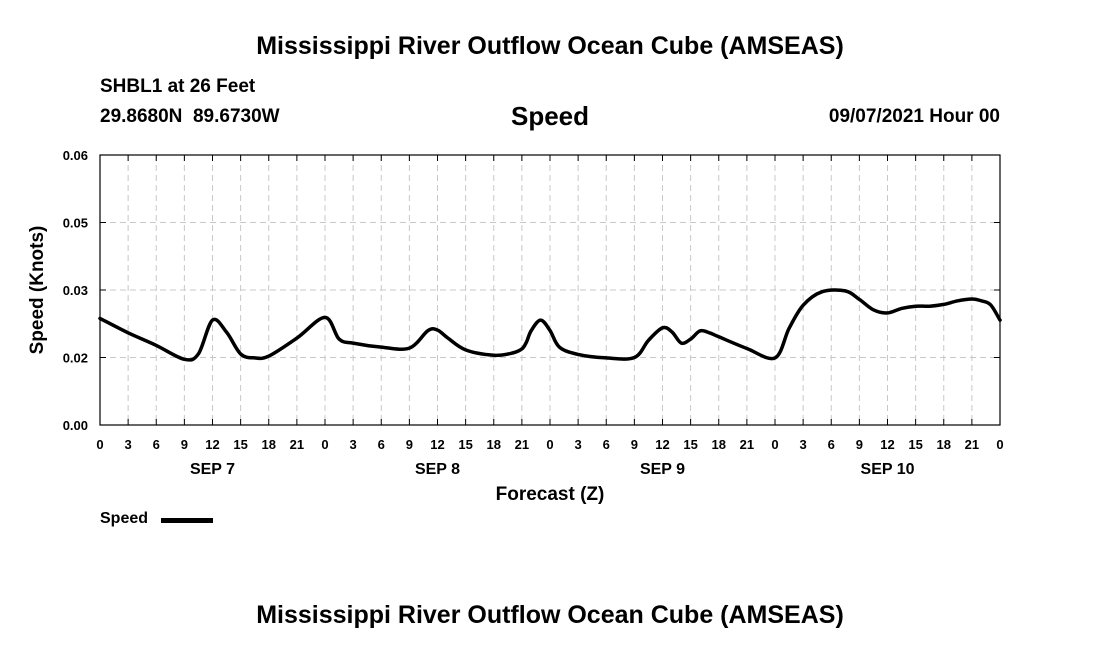  What do you see at coordinates (75, 155) in the screenshot?
I see `y-tick-label: 0.06` at bounding box center [75, 155].